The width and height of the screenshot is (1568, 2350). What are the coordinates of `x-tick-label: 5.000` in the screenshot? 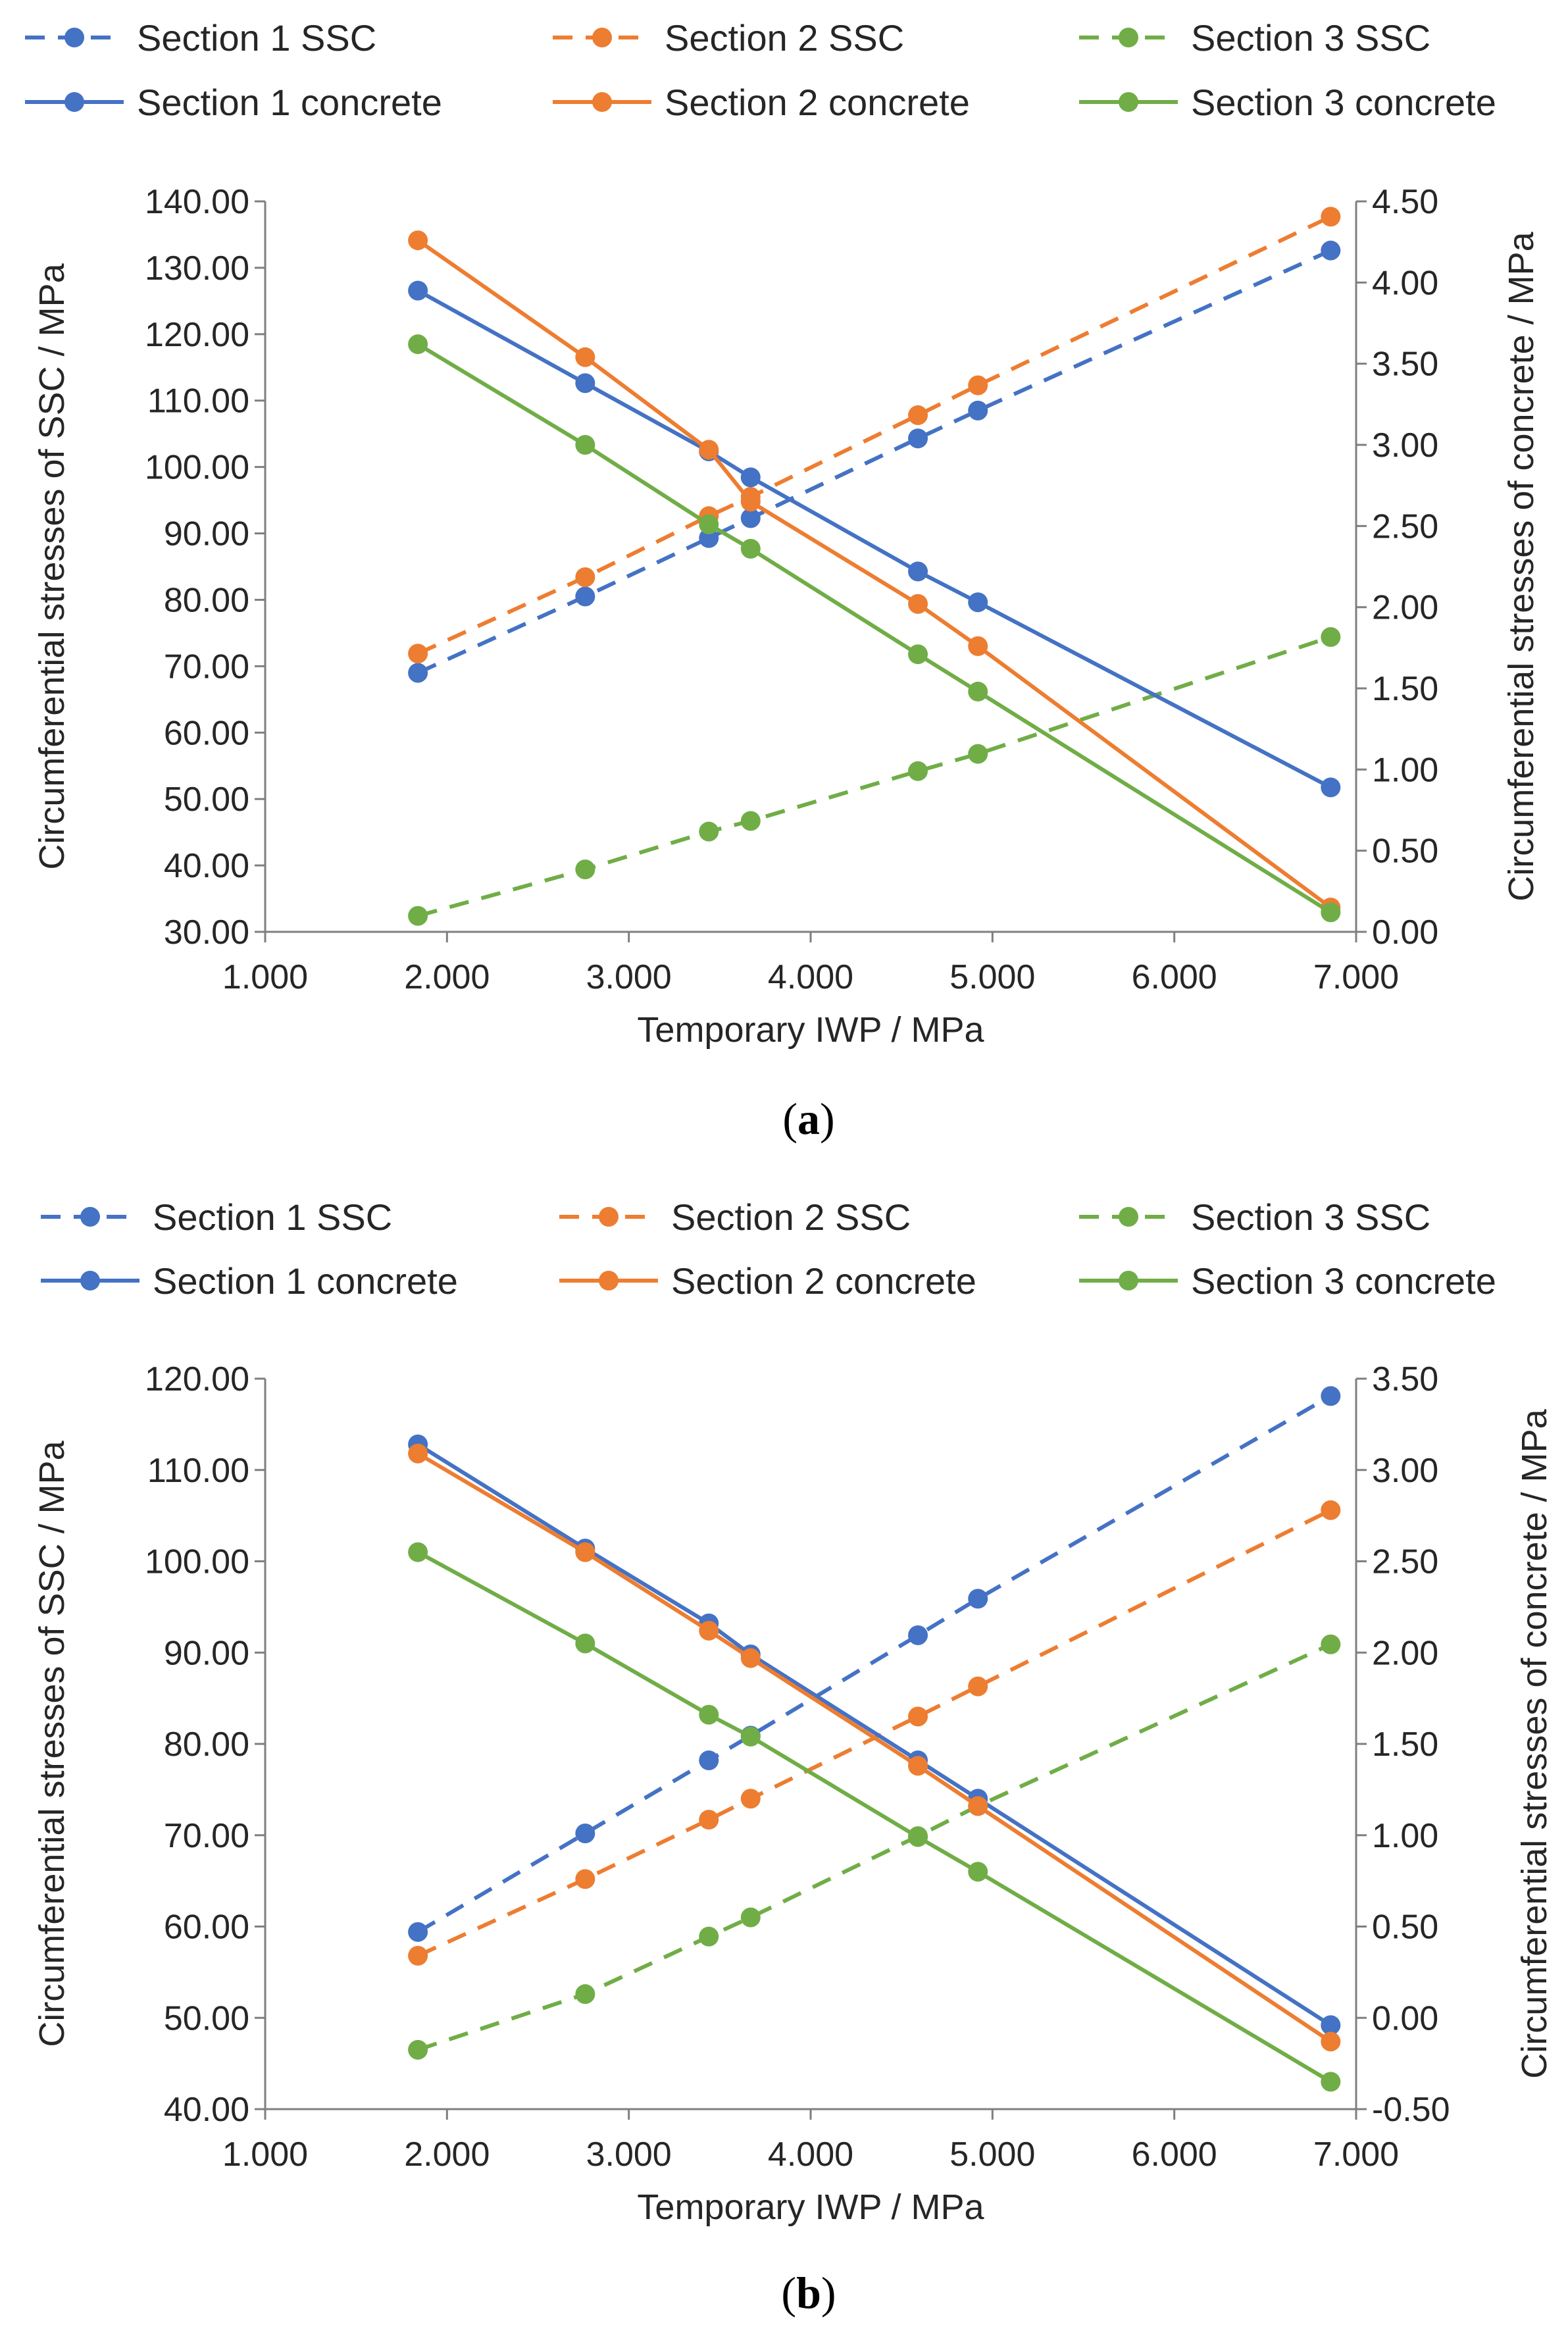 It's located at (992, 977).